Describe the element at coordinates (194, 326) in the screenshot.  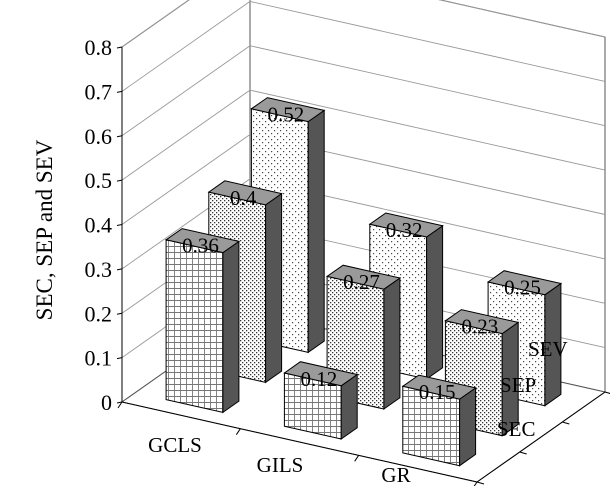
I see `bar-front-face` at that location.